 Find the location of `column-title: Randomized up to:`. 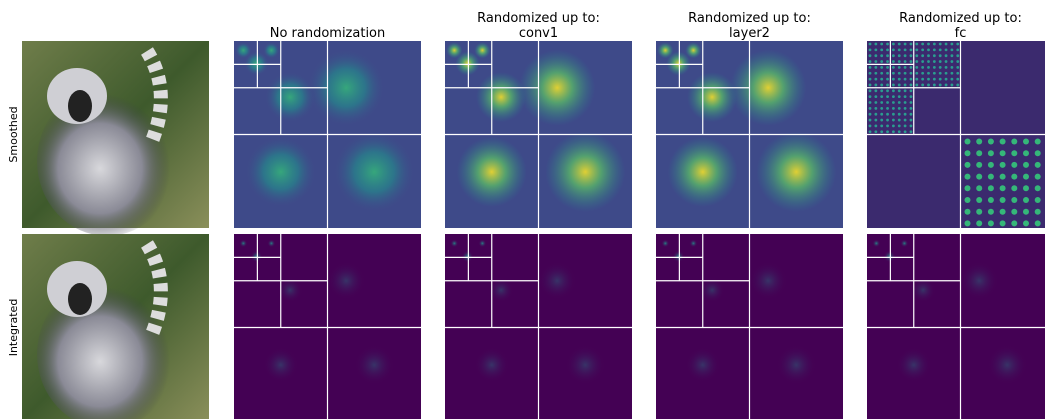

column-title: Randomized up to: is located at coordinates (960, 18).